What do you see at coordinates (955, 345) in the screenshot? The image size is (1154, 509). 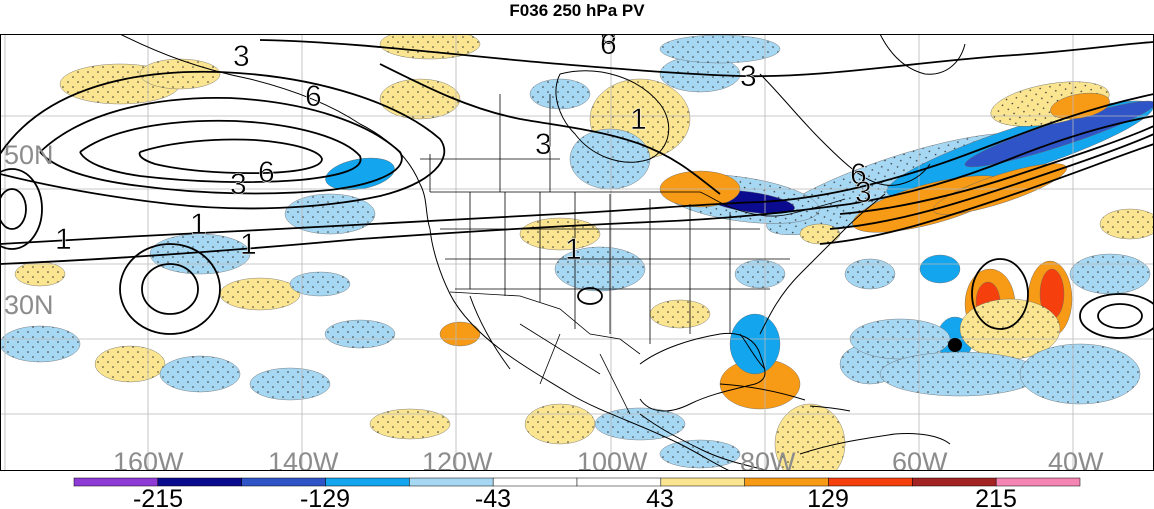 I see `storm-center-marker` at bounding box center [955, 345].